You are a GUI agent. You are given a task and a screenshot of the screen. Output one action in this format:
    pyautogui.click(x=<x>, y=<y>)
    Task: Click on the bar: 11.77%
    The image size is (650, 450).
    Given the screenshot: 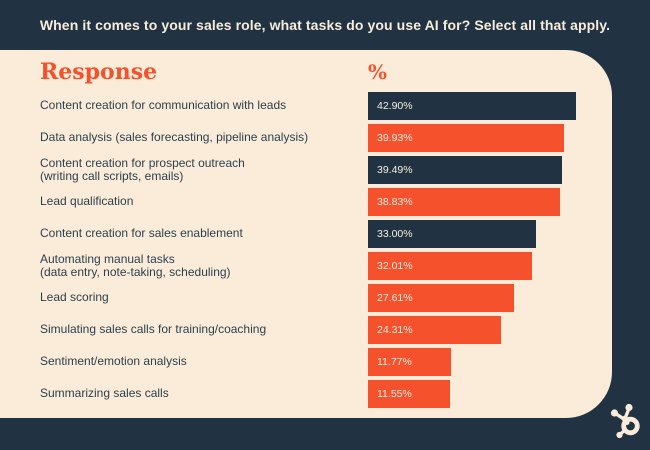 What is the action you would take?
    pyautogui.click(x=409, y=362)
    